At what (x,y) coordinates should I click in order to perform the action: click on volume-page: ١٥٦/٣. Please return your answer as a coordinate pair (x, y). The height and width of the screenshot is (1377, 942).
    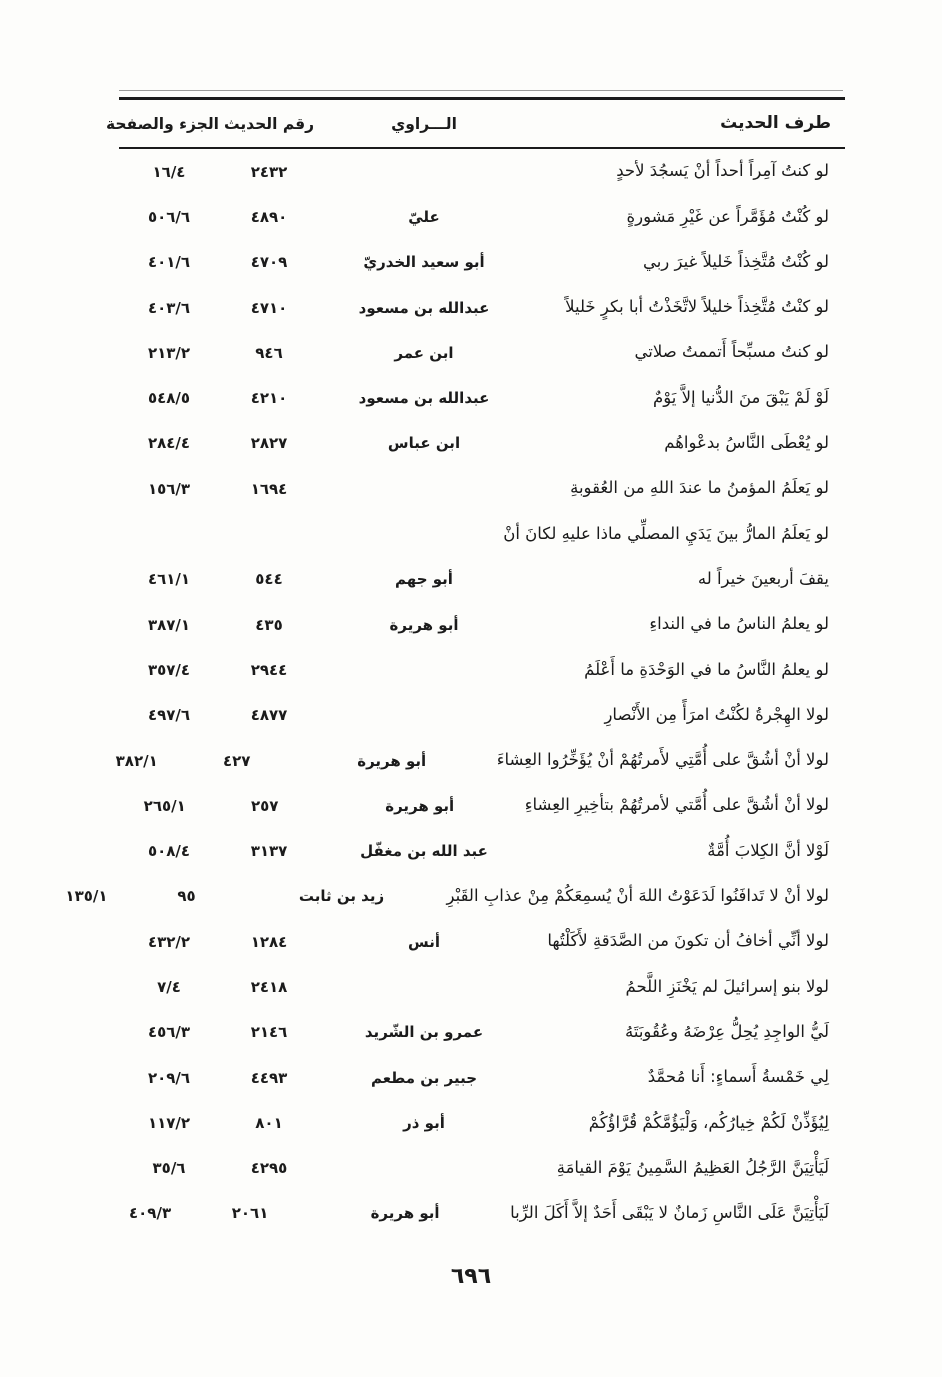
    Looking at the image, I should click on (169, 488).